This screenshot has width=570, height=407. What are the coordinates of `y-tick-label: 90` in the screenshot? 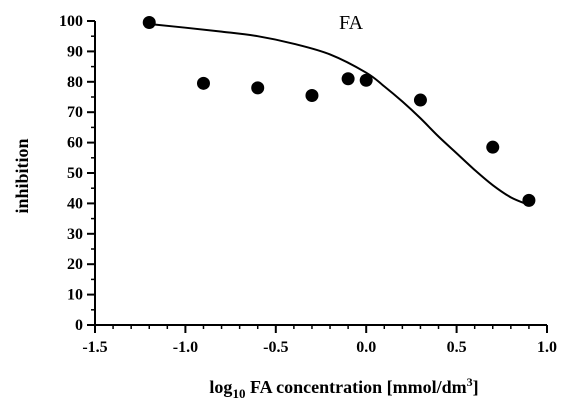 It's located at (75, 51).